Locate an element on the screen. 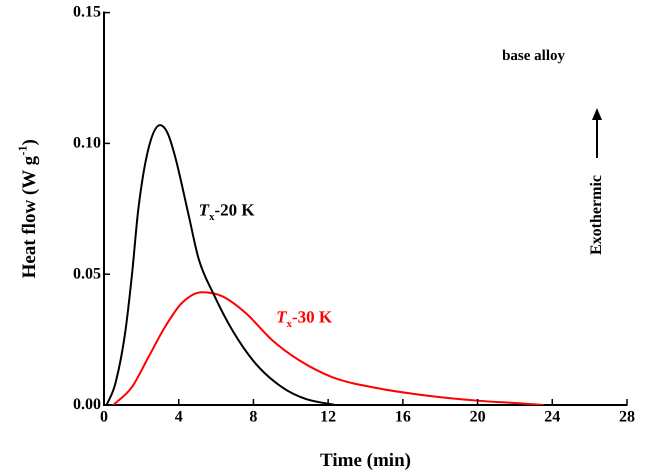 The width and height of the screenshot is (648, 473). y-tick-label: 0.15 is located at coordinates (87, 12).